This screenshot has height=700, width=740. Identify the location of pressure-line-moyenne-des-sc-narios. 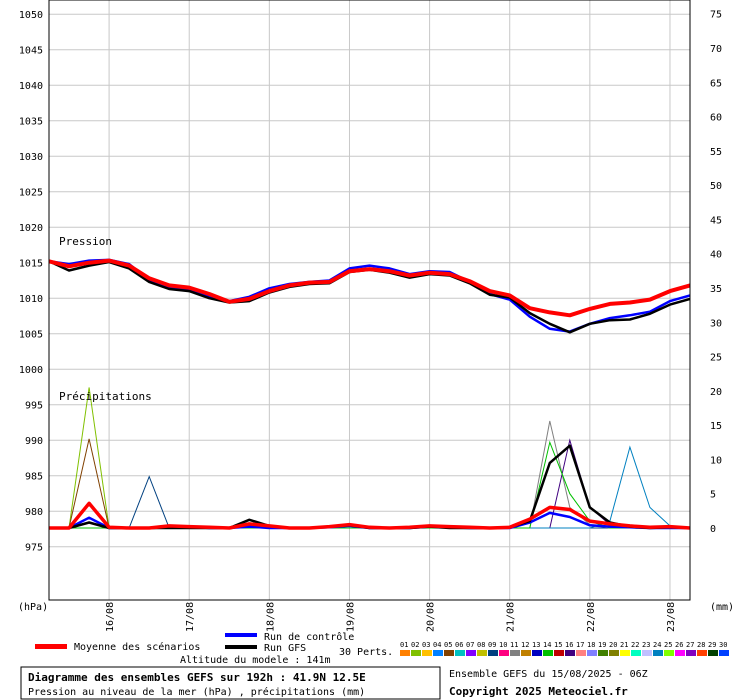
(369, 288).